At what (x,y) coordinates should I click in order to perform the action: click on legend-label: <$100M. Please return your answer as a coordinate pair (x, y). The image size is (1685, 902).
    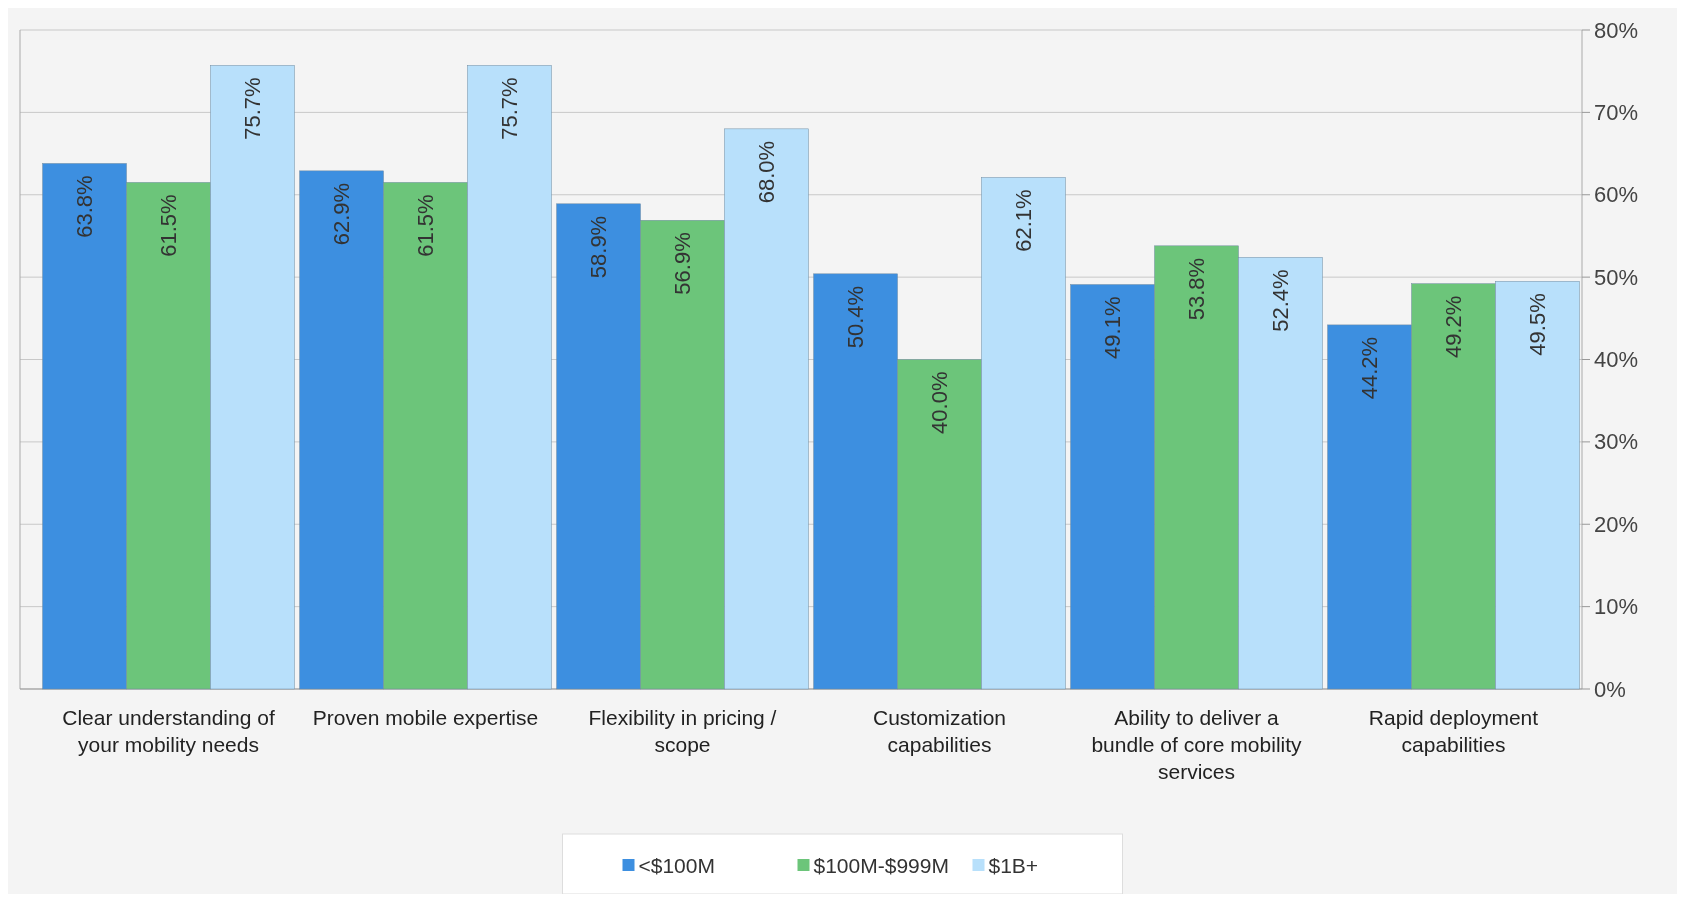
    Looking at the image, I should click on (676, 865).